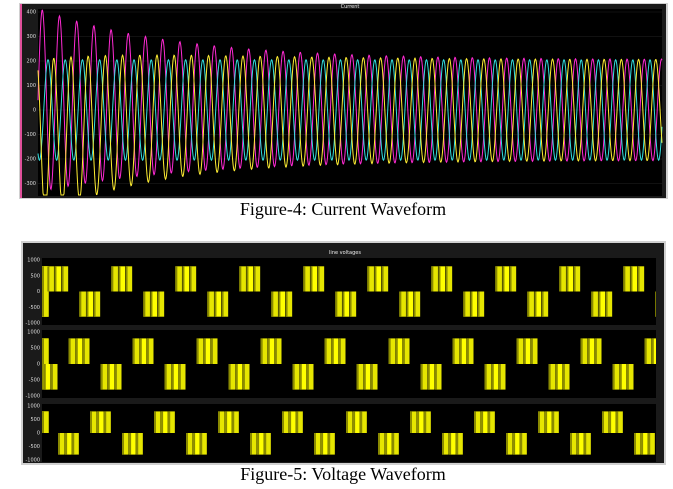 The height and width of the screenshot is (489, 673). Describe the element at coordinates (34, 111) in the screenshot. I see `y-tick-label: 0` at that location.